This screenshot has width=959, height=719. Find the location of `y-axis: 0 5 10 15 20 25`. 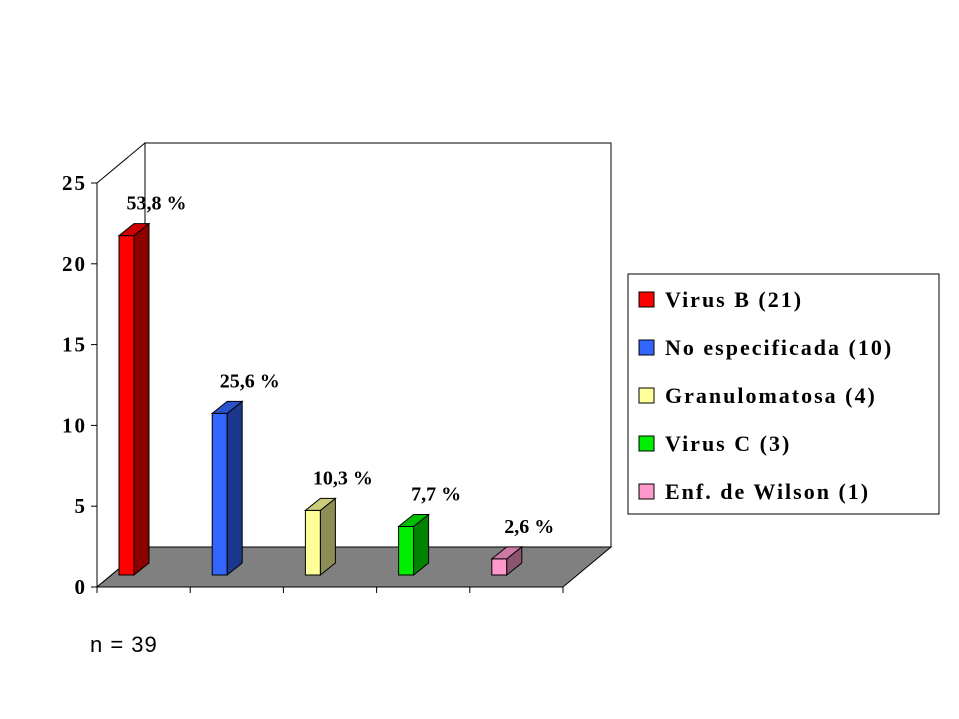

y-axis: 0 5 10 15 20 25 is located at coordinates (80, 385).